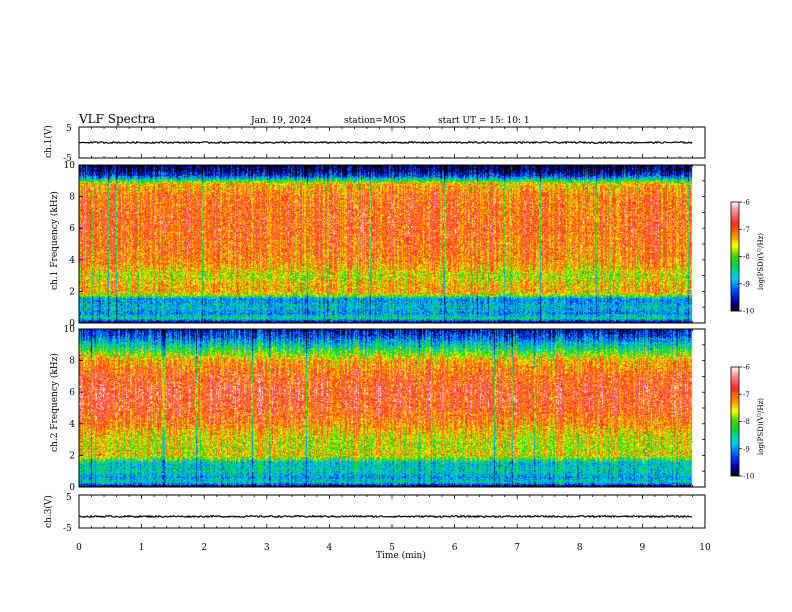 Image resolution: width=792 pixels, height=612 pixels. What do you see at coordinates (761, 426) in the screenshot?
I see `ch2-colorbar-label: log(PSD)(V²/Hz)` at bounding box center [761, 426].